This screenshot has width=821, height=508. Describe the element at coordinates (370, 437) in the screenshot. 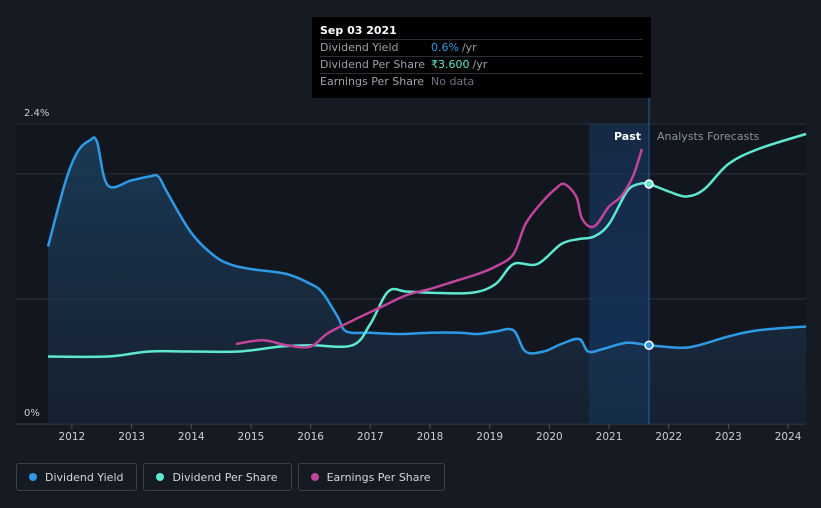

I see `x-tick-label: 2017` at that location.